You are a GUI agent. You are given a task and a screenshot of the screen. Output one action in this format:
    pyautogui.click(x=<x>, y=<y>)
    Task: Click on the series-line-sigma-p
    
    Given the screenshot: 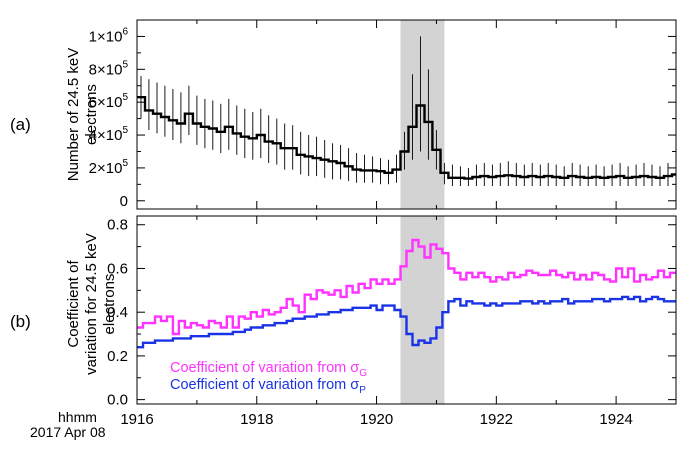 What is the action you would take?
    pyautogui.click(x=406, y=322)
    